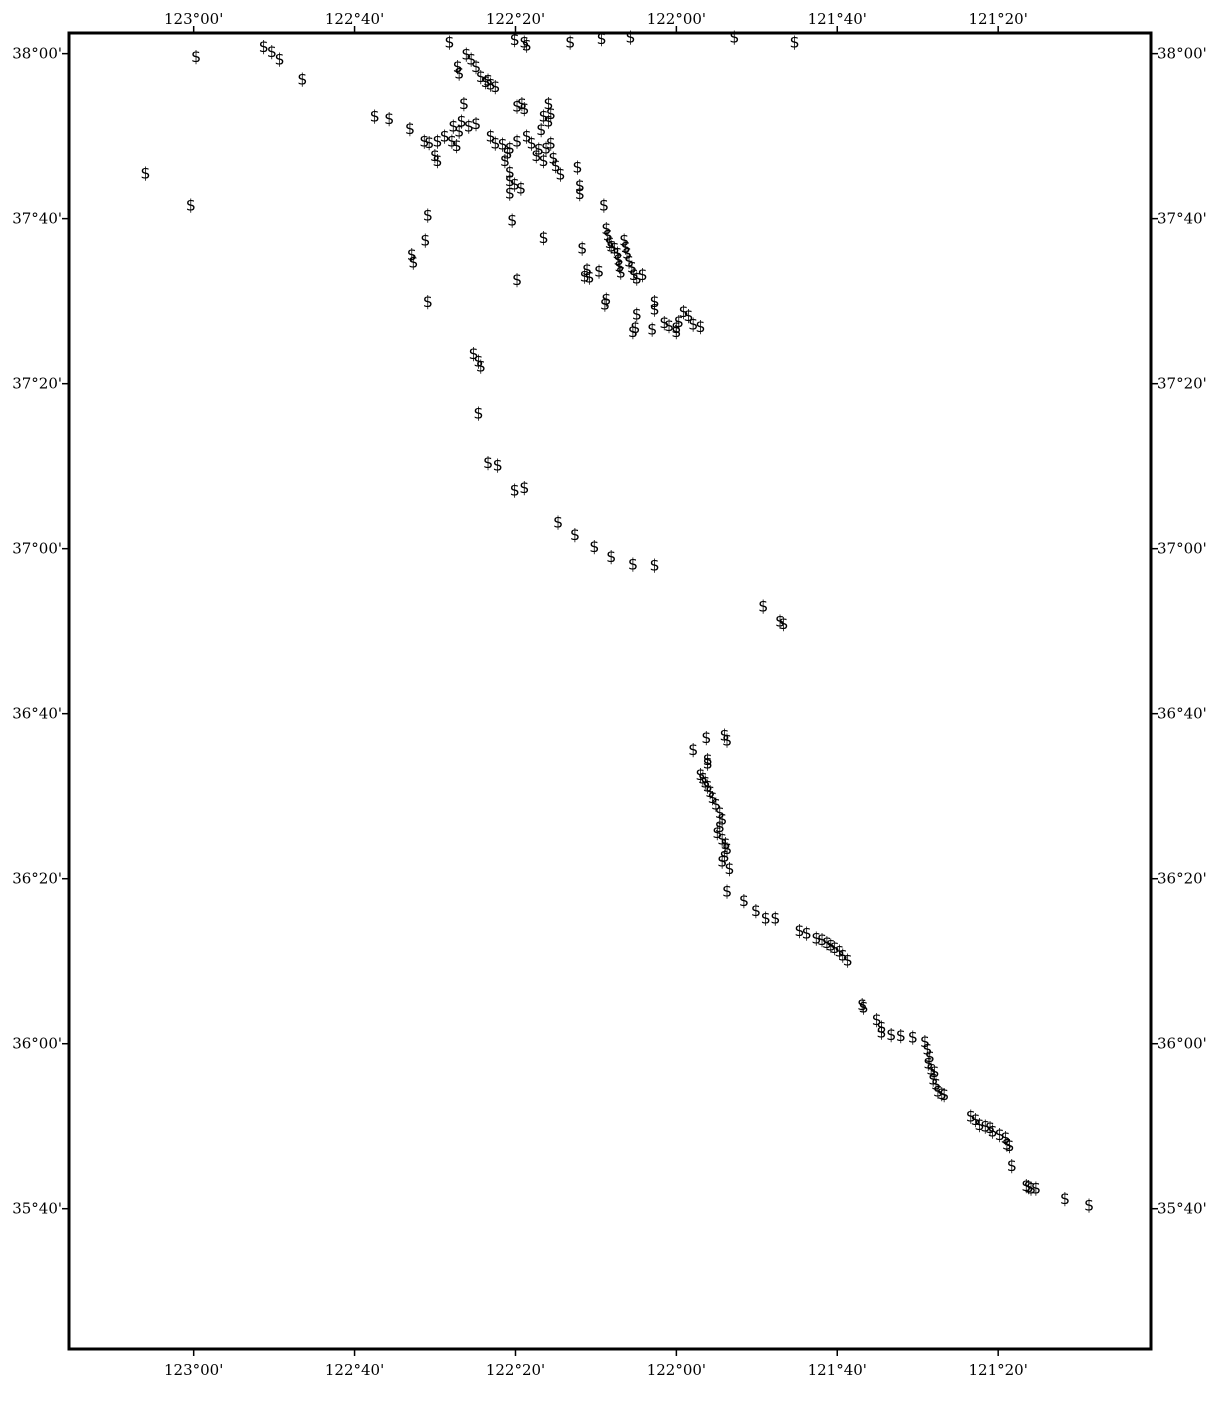 The height and width of the screenshot is (1420, 1224). Describe the element at coordinates (193, 1370) in the screenshot. I see `longitude-label-bottom: 123°00'` at that location.